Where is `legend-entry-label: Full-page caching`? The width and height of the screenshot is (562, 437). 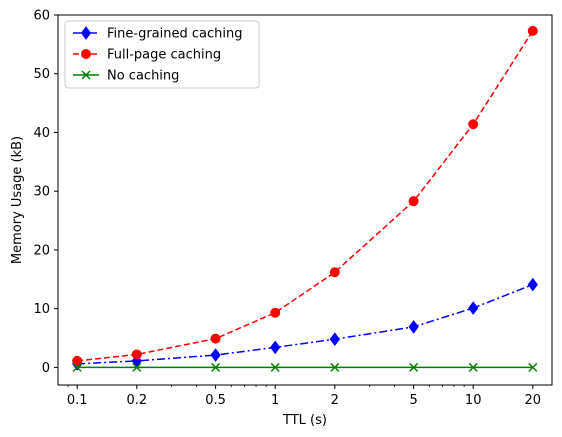
legend-entry-label: Full-page caching is located at coordinates (164, 55).